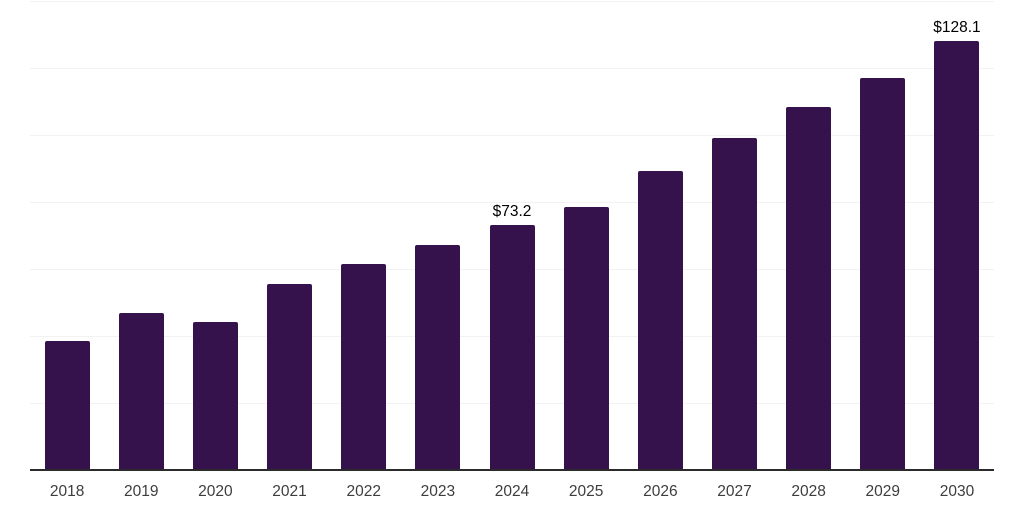 Image resolution: width=1024 pixels, height=512 pixels. I want to click on x-tick-label: 2025, so click(586, 491).